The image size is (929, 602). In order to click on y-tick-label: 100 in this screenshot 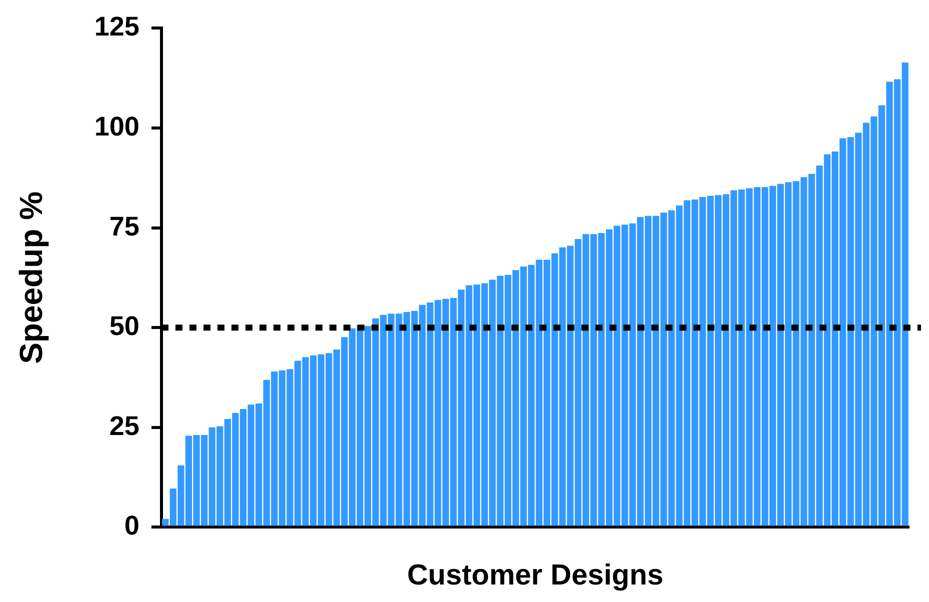, I will do `click(117, 126)`.